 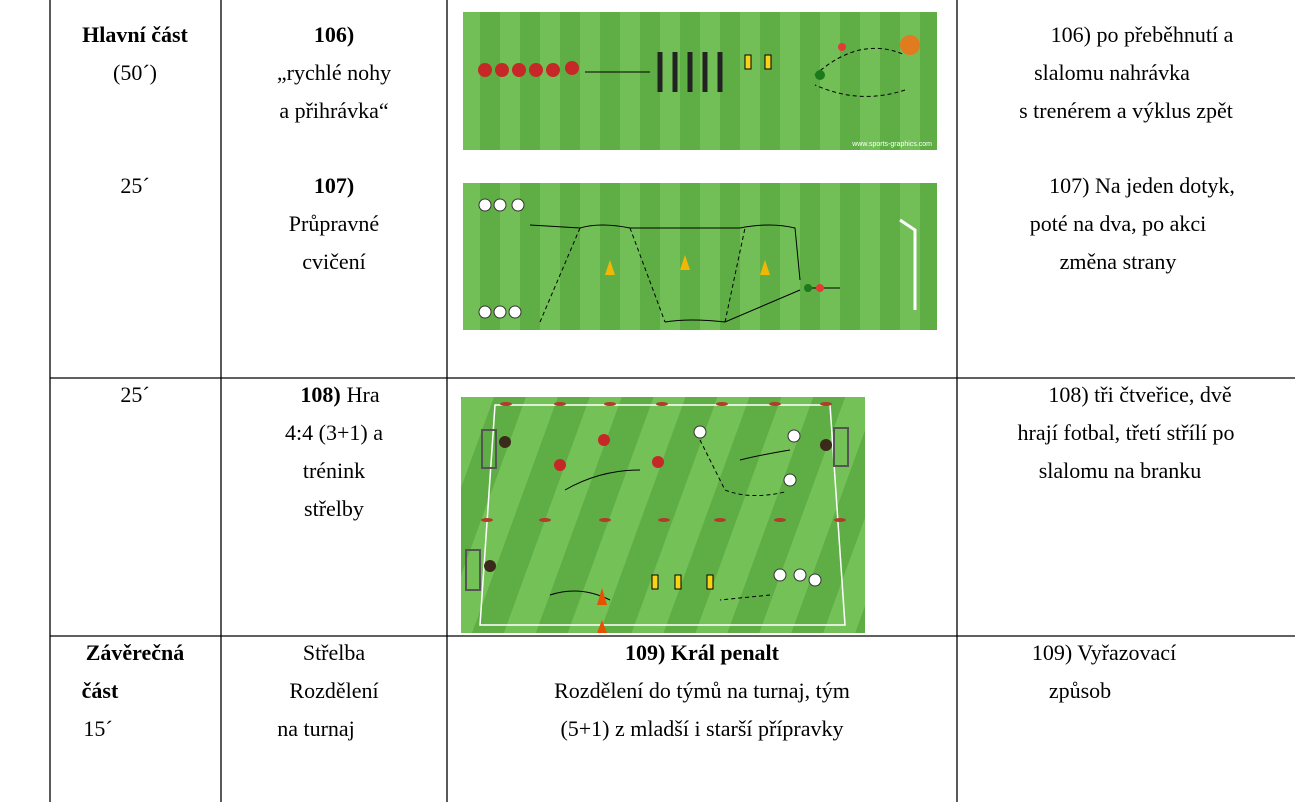 What do you see at coordinates (334, 72) in the screenshot?
I see `cell-text: „rychlé nohy` at bounding box center [334, 72].